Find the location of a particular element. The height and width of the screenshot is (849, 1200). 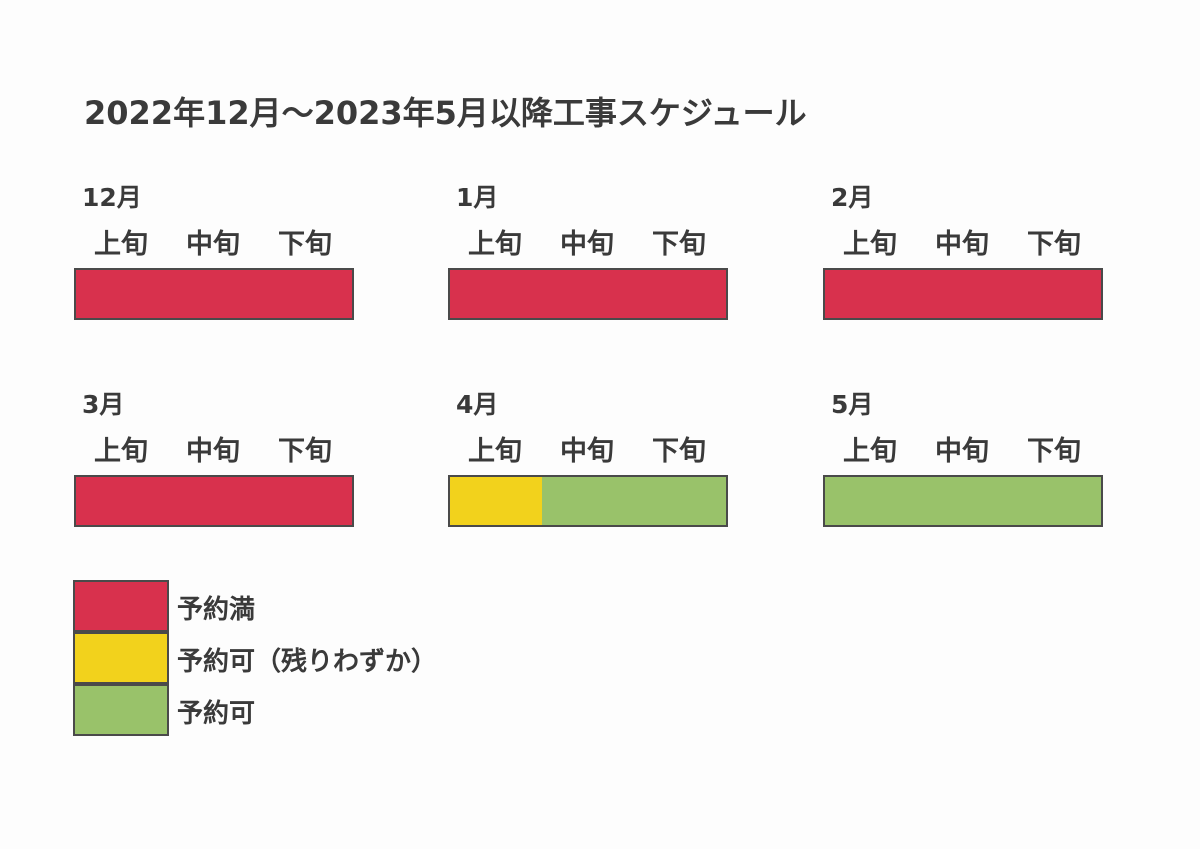

month-block-may: 5月 上旬 中旬 下旬 is located at coordinates (968, 465).